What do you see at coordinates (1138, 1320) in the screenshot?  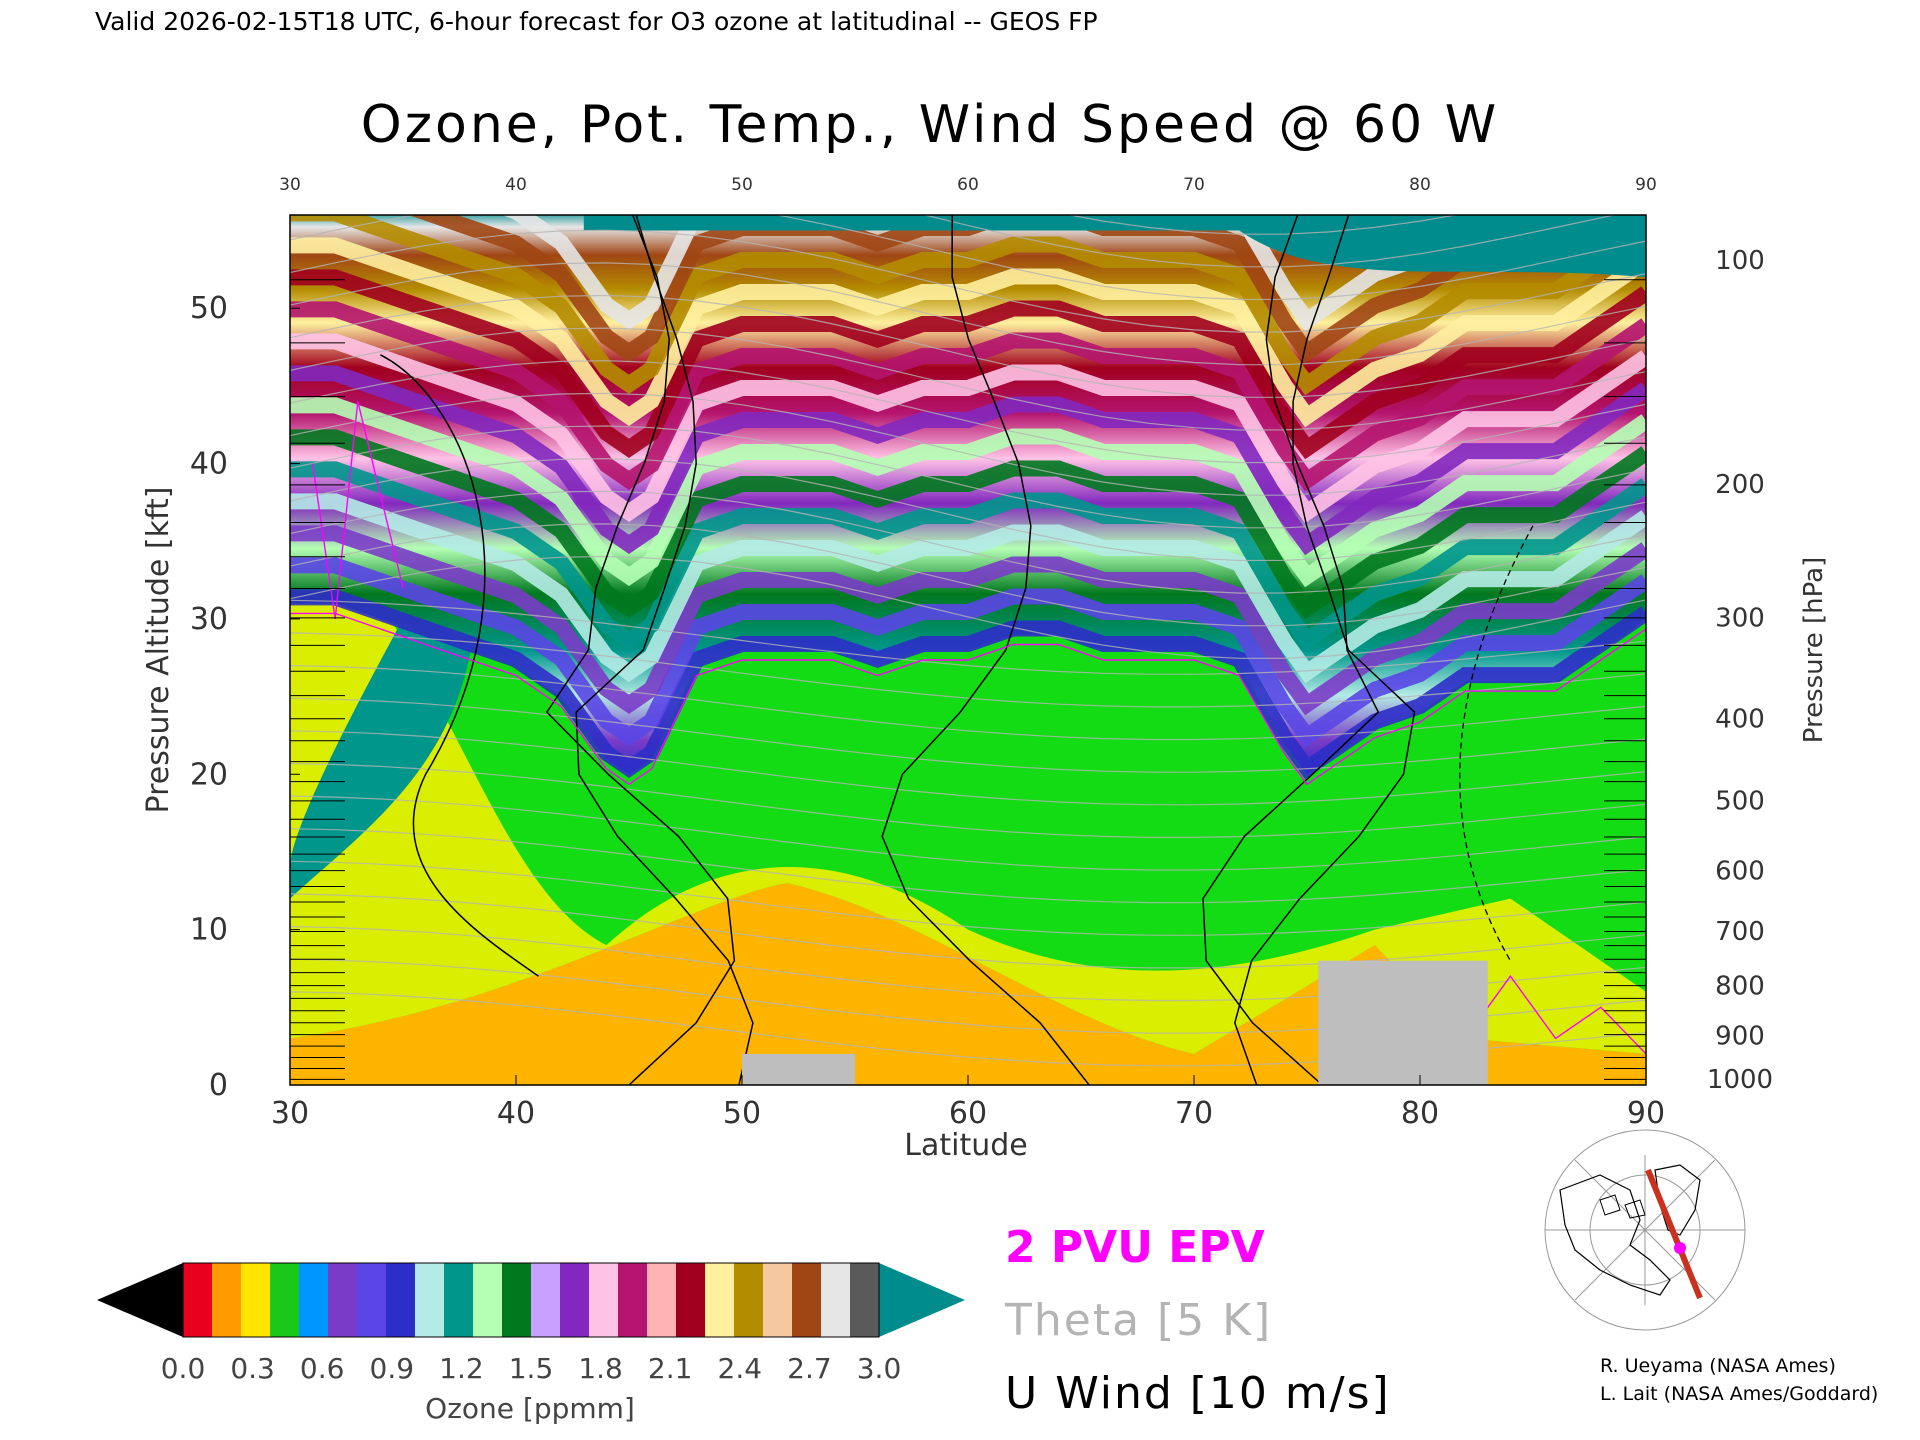 I see `legend-theta: Theta [5 K]` at bounding box center [1138, 1320].